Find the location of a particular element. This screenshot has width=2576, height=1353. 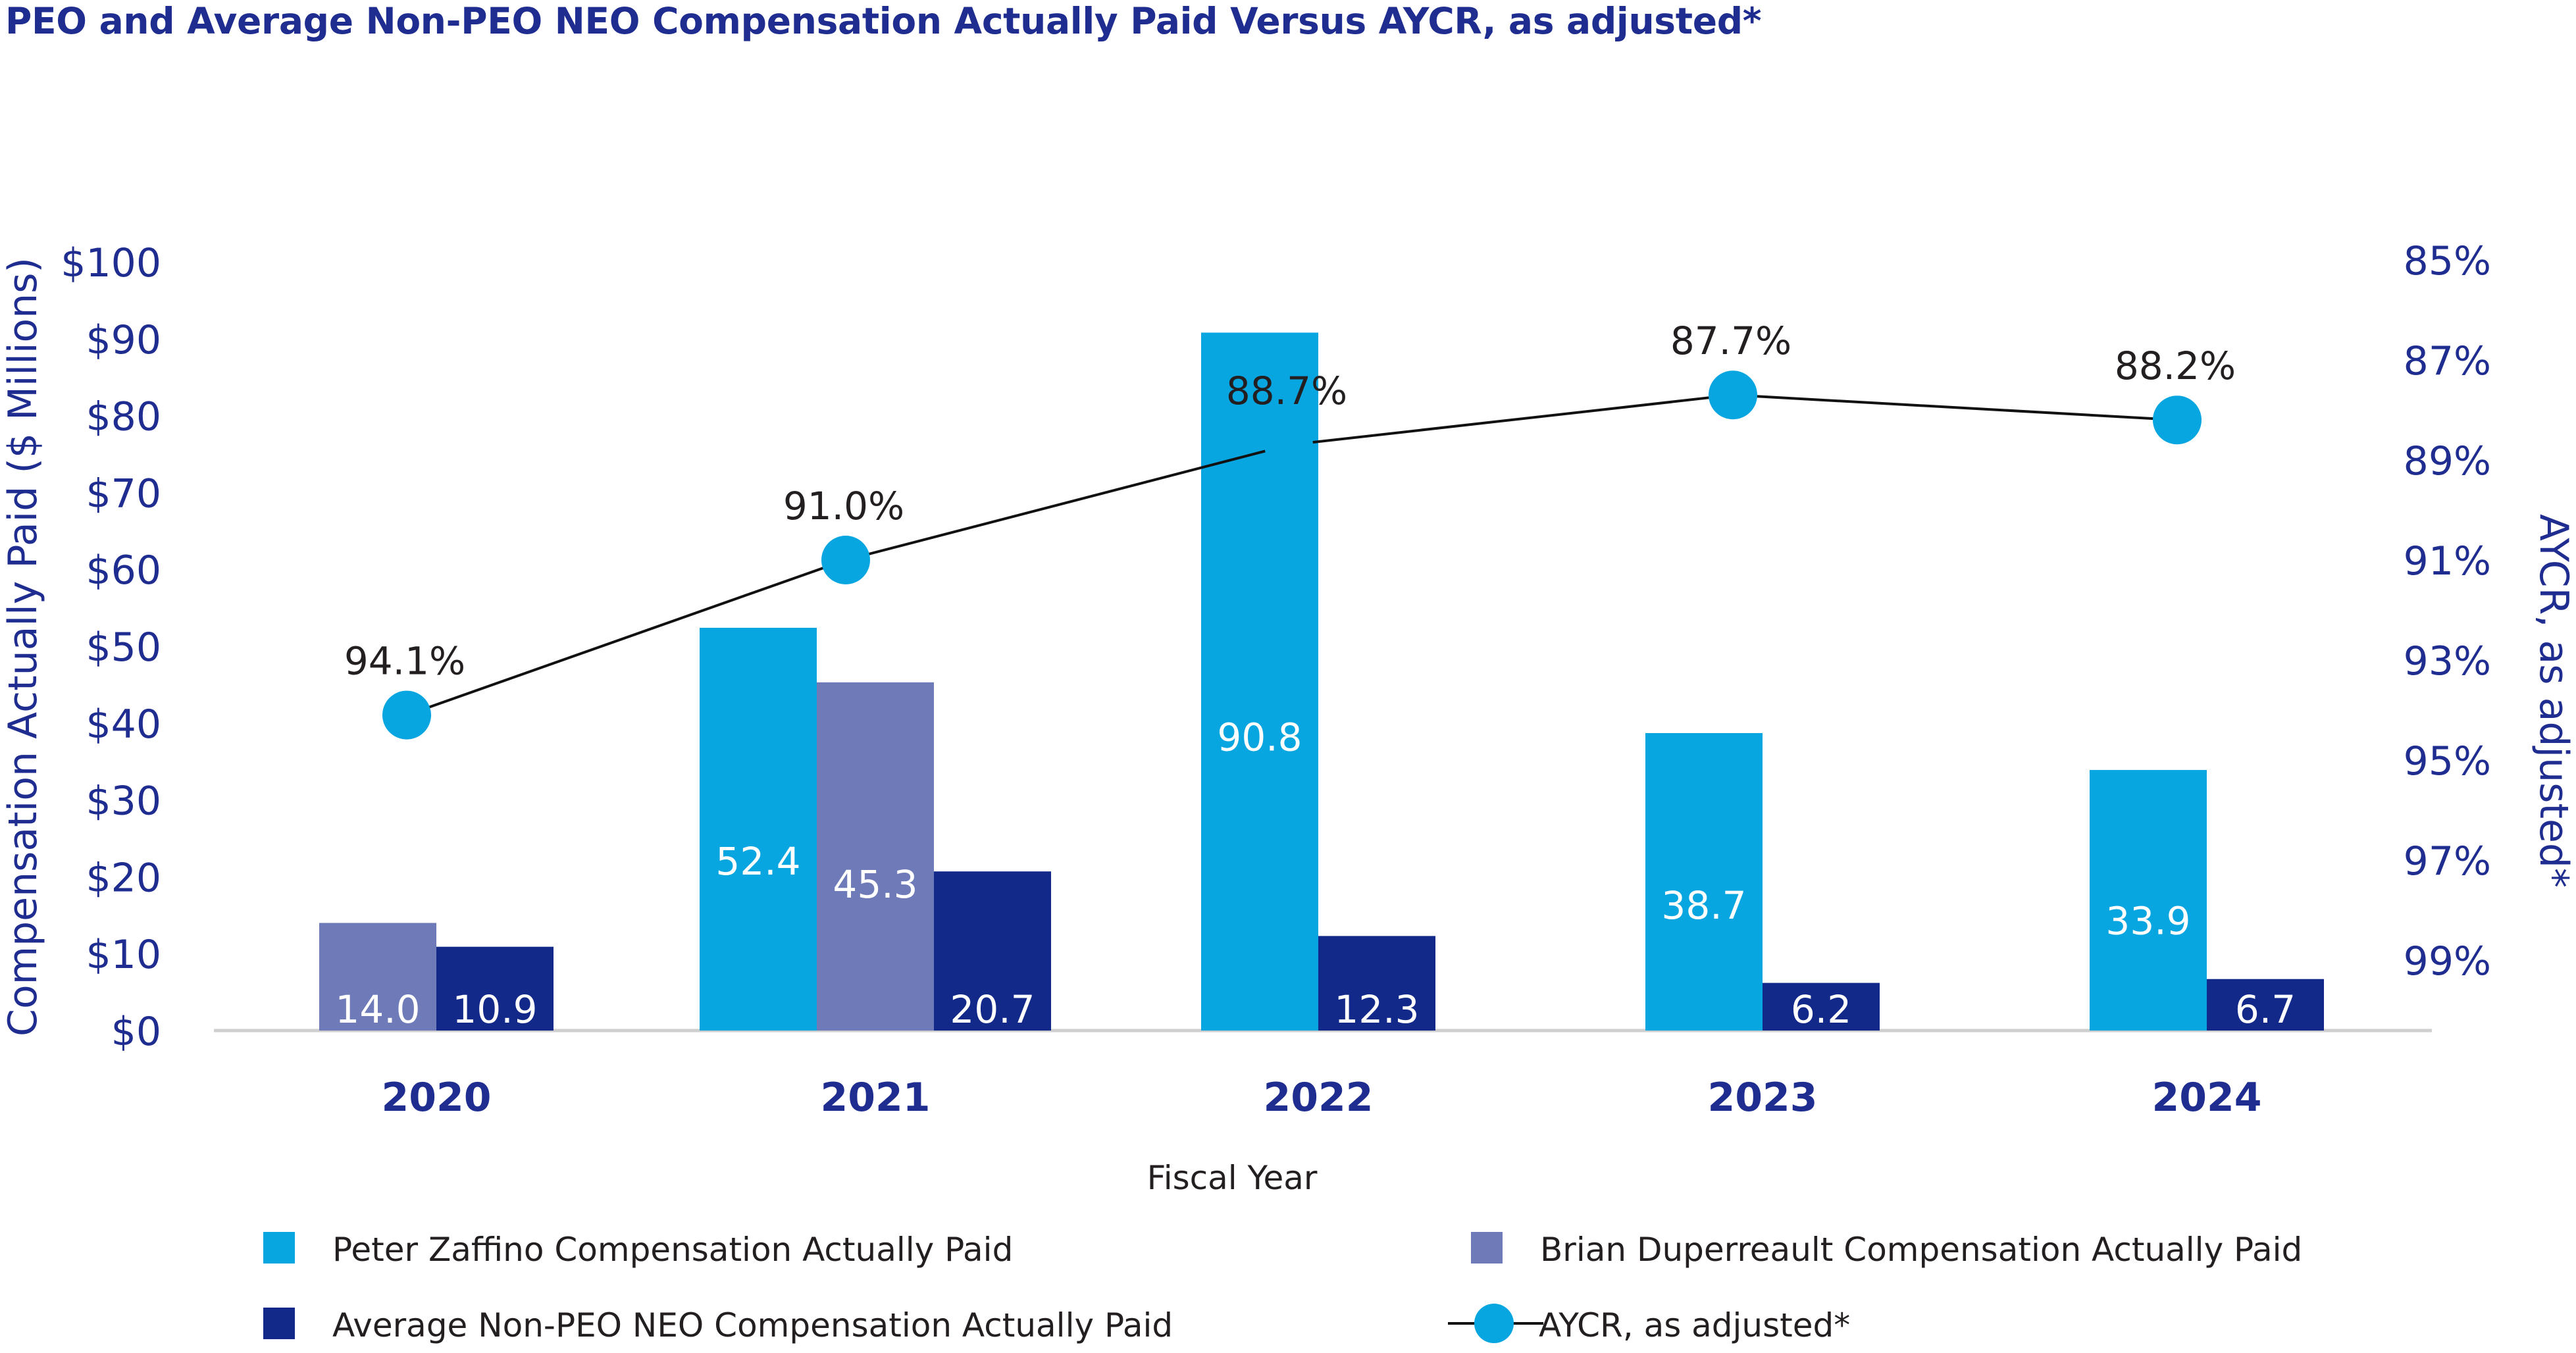

legend-marker-swatch is located at coordinates (1494, 1323).